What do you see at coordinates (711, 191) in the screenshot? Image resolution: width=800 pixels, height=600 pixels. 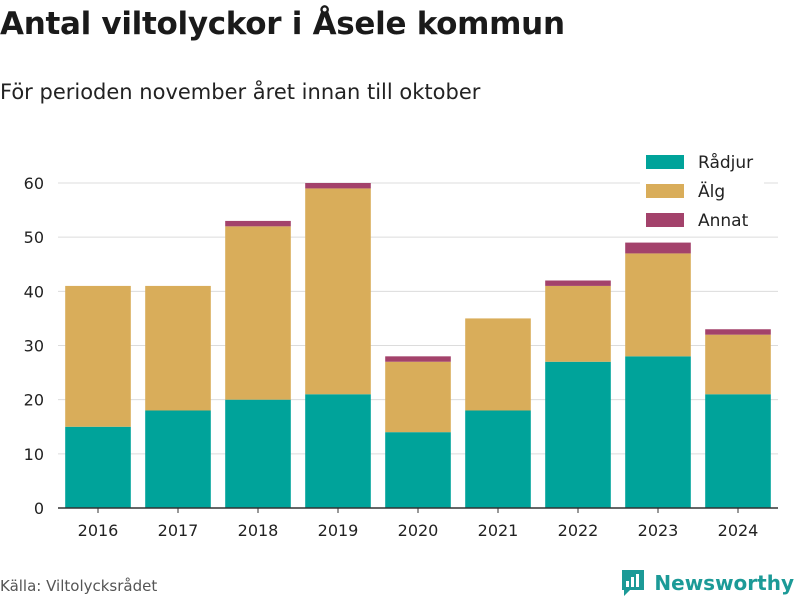 I see `legend-label: Älg` at bounding box center [711, 191].